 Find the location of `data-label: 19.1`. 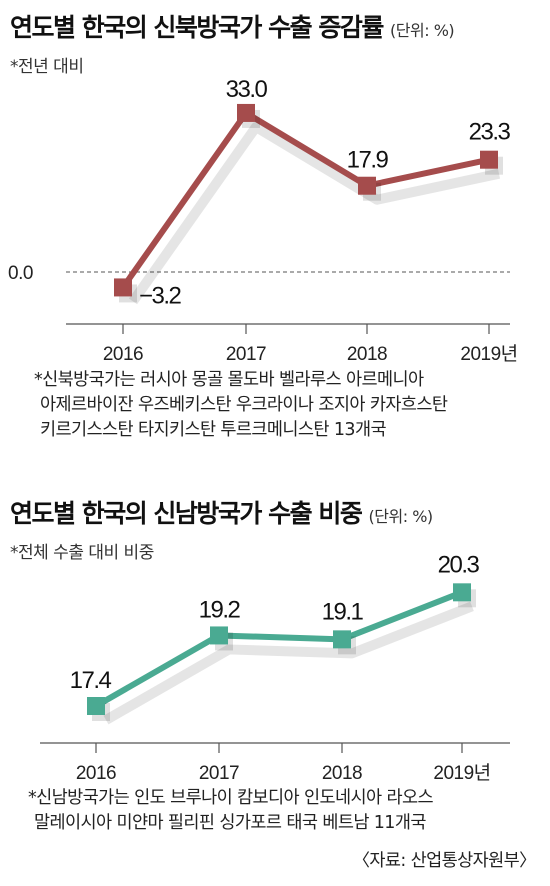

data-label: 19.1 is located at coordinates (343, 611).